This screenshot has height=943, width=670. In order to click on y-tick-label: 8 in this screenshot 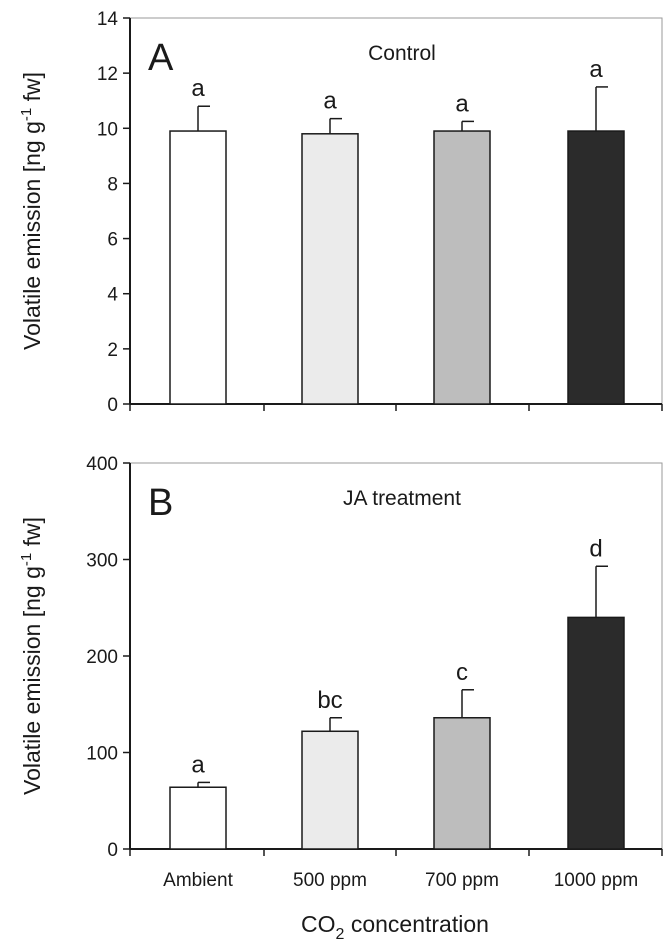, I will do `click(112, 184)`.